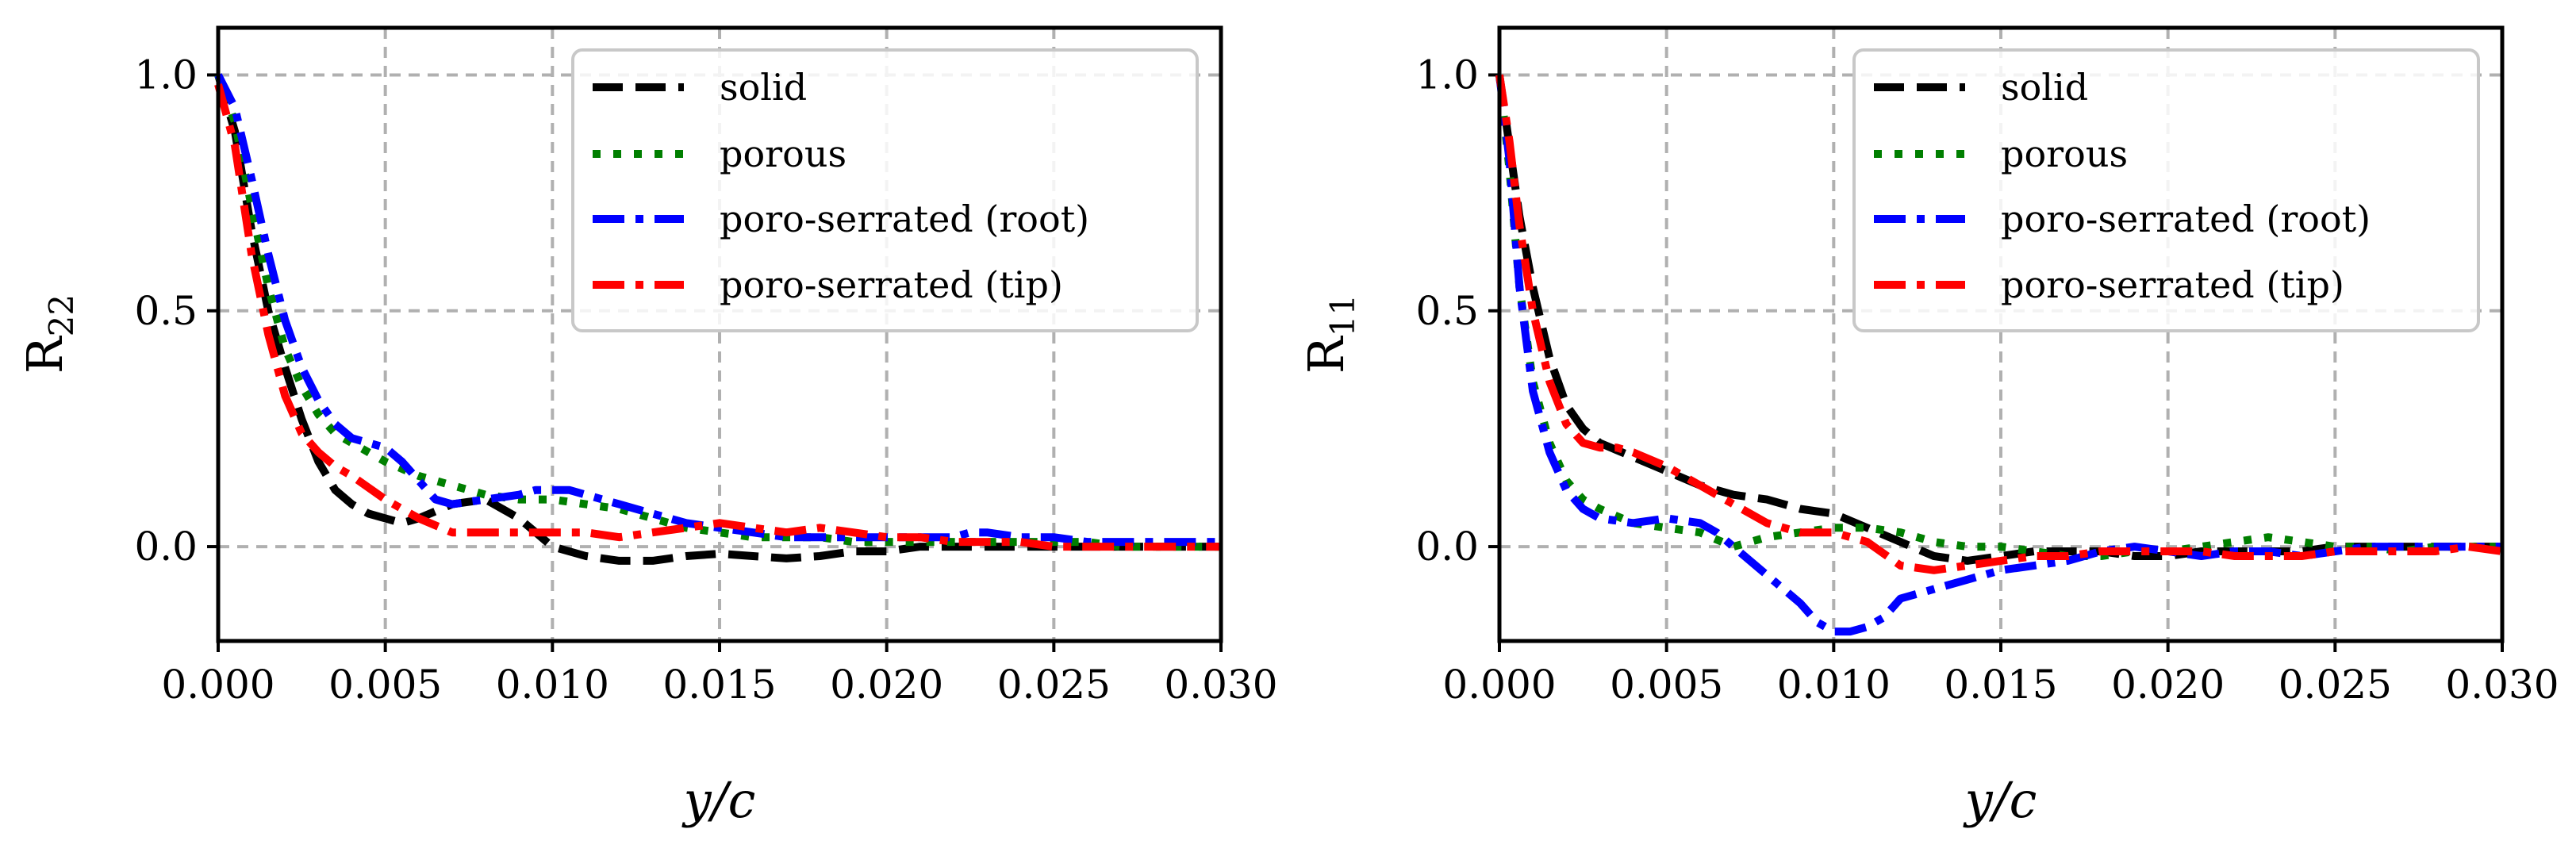 The image size is (2576, 852). Describe the element at coordinates (2186, 219) in the screenshot. I see `right-legend-label-root: poro-serrated (root)` at that location.